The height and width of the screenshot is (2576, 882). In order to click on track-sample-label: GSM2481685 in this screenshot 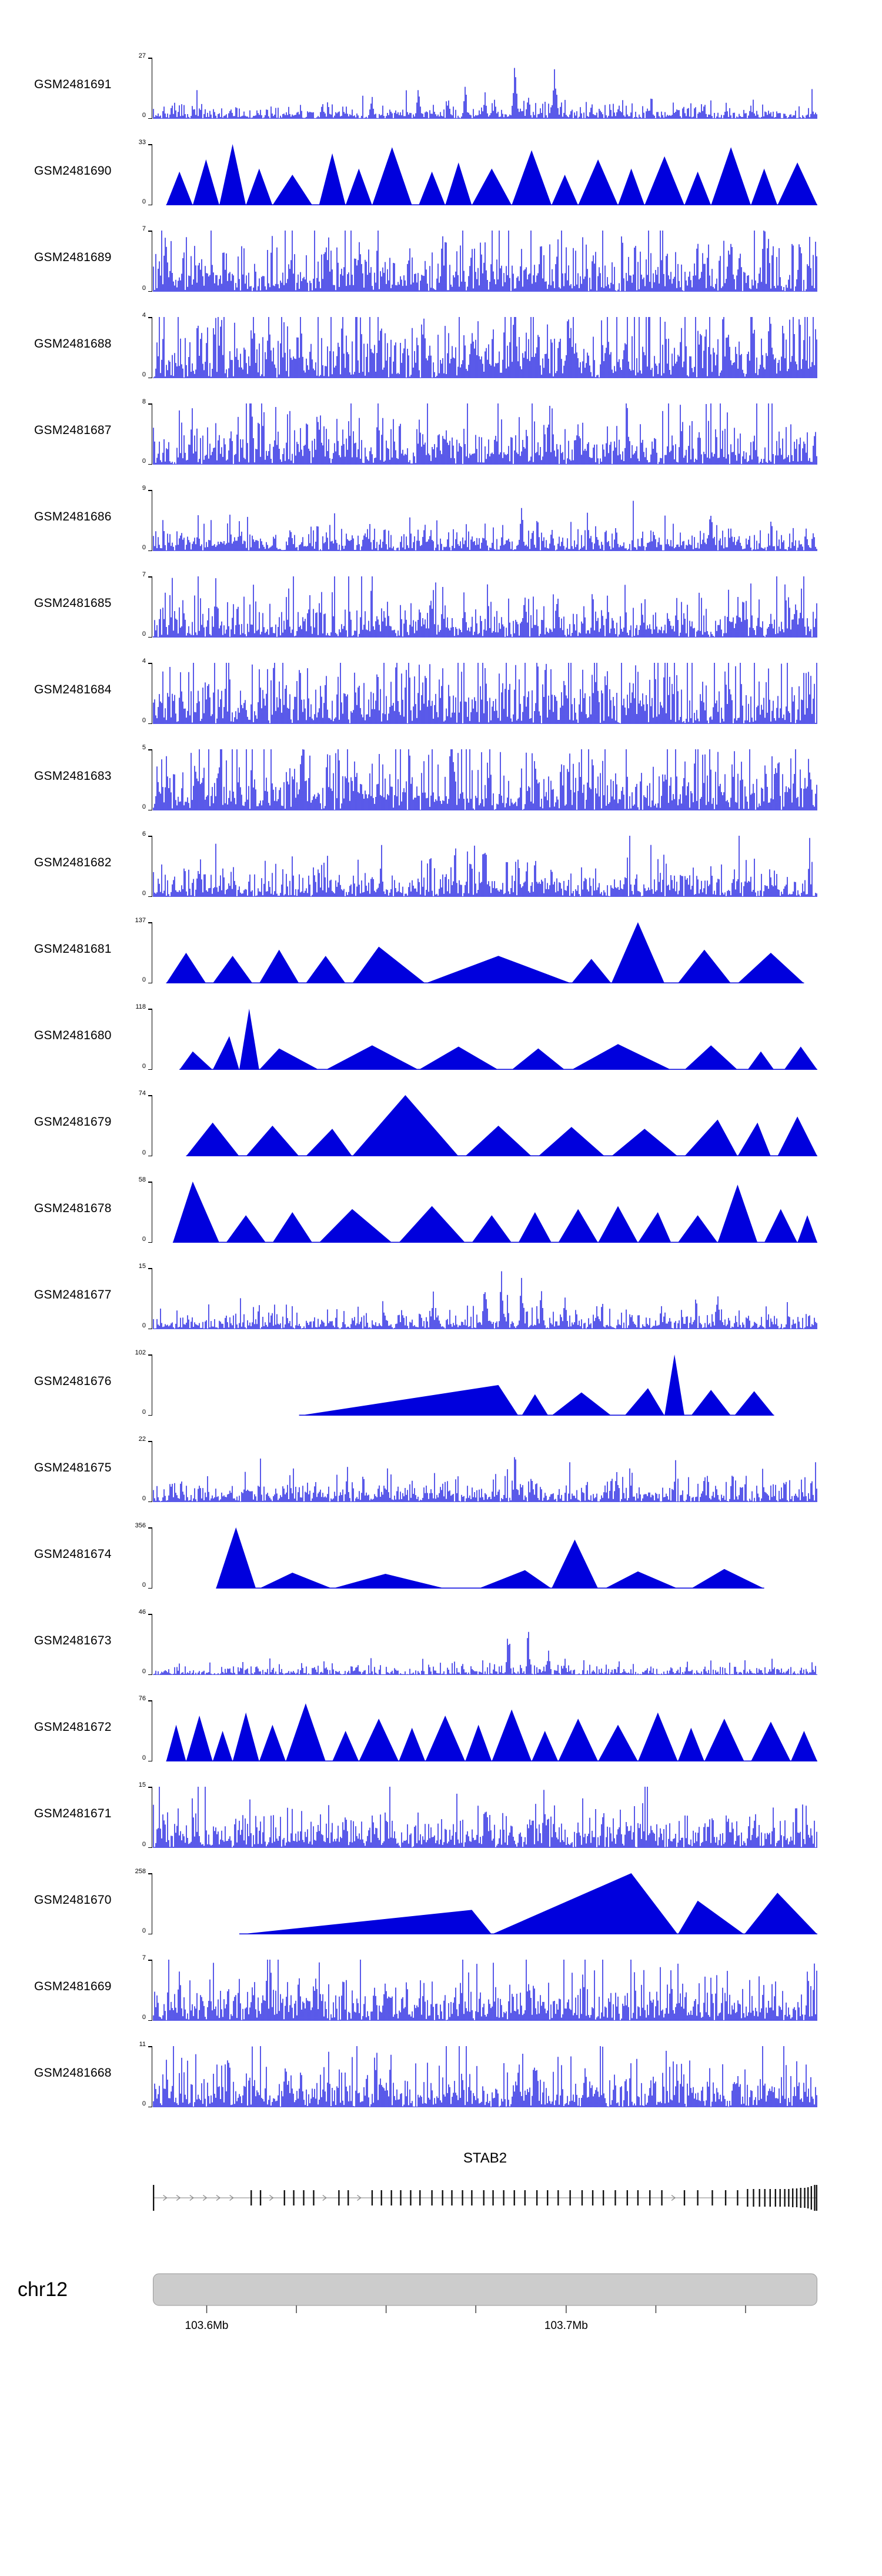, I will do `click(73, 603)`.